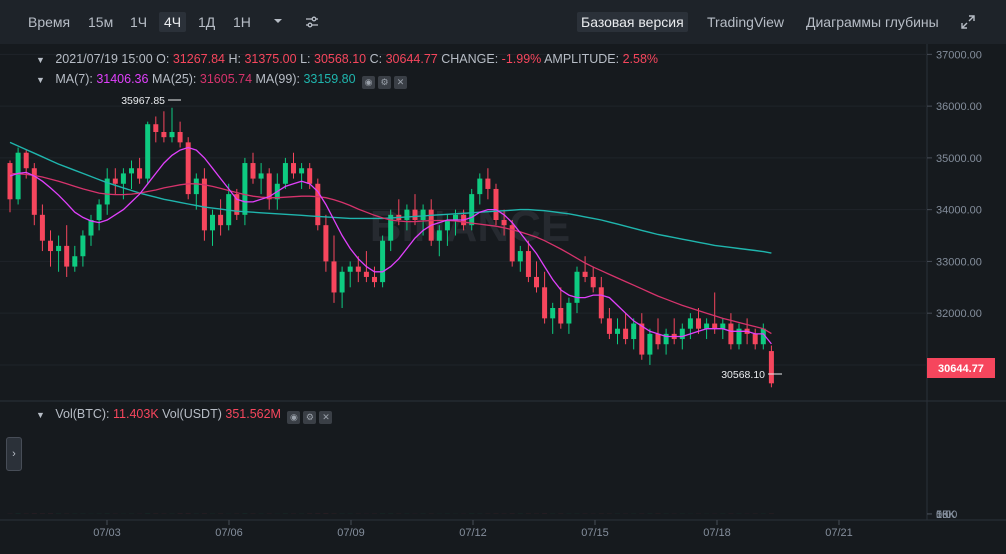 The height and width of the screenshot is (554, 1006). Describe the element at coordinates (521, 59) in the screenshot. I see `change-value: -1.99%` at that location.